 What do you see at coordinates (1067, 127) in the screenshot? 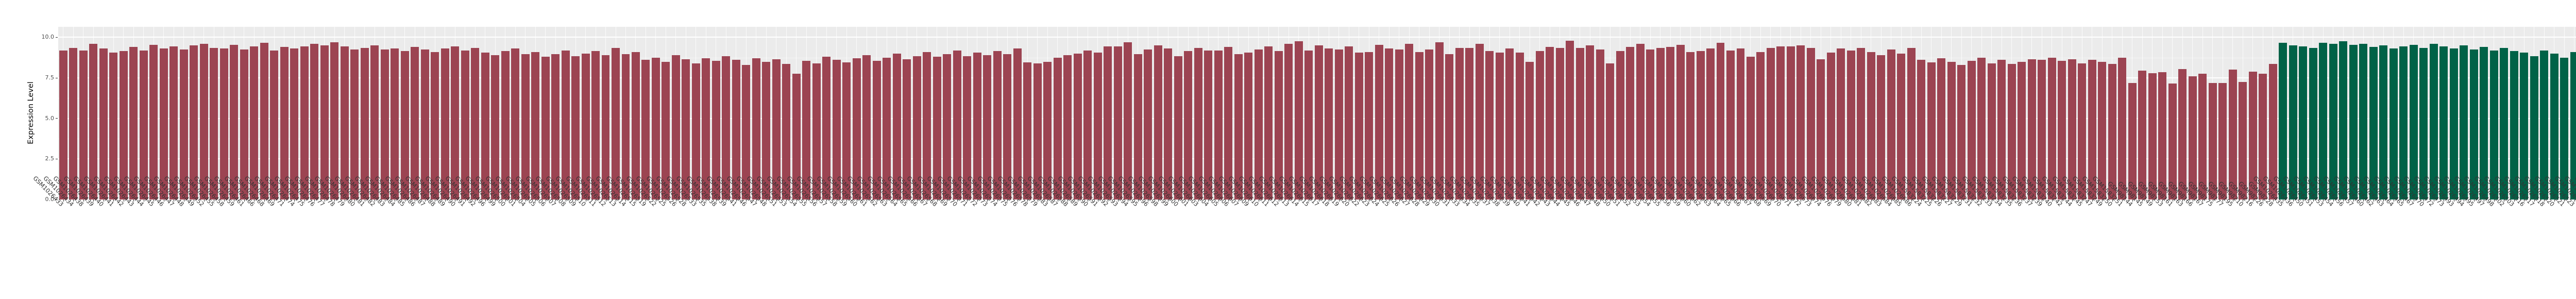
I see `bar-GSM1026588` at bounding box center [1067, 127].